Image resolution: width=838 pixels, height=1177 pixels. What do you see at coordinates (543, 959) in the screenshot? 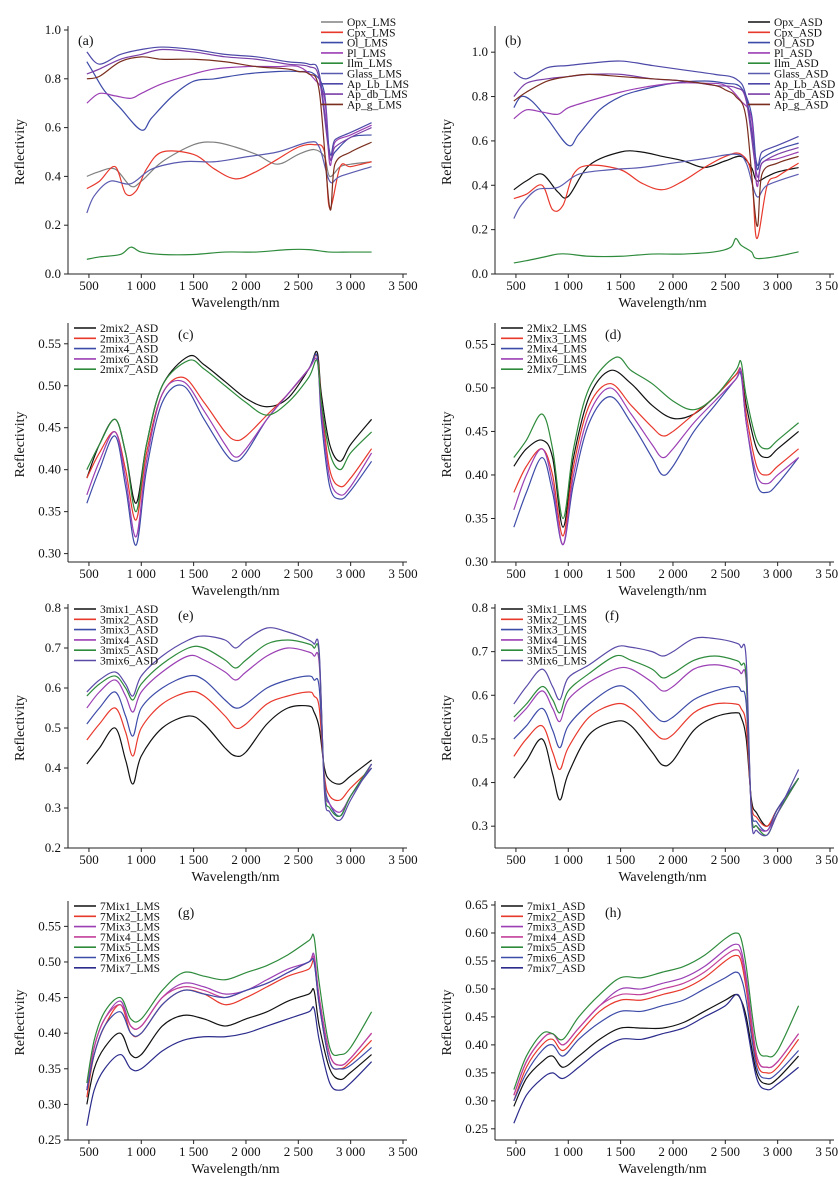
I see `legend-item: 7mix6_ASD` at bounding box center [543, 959].